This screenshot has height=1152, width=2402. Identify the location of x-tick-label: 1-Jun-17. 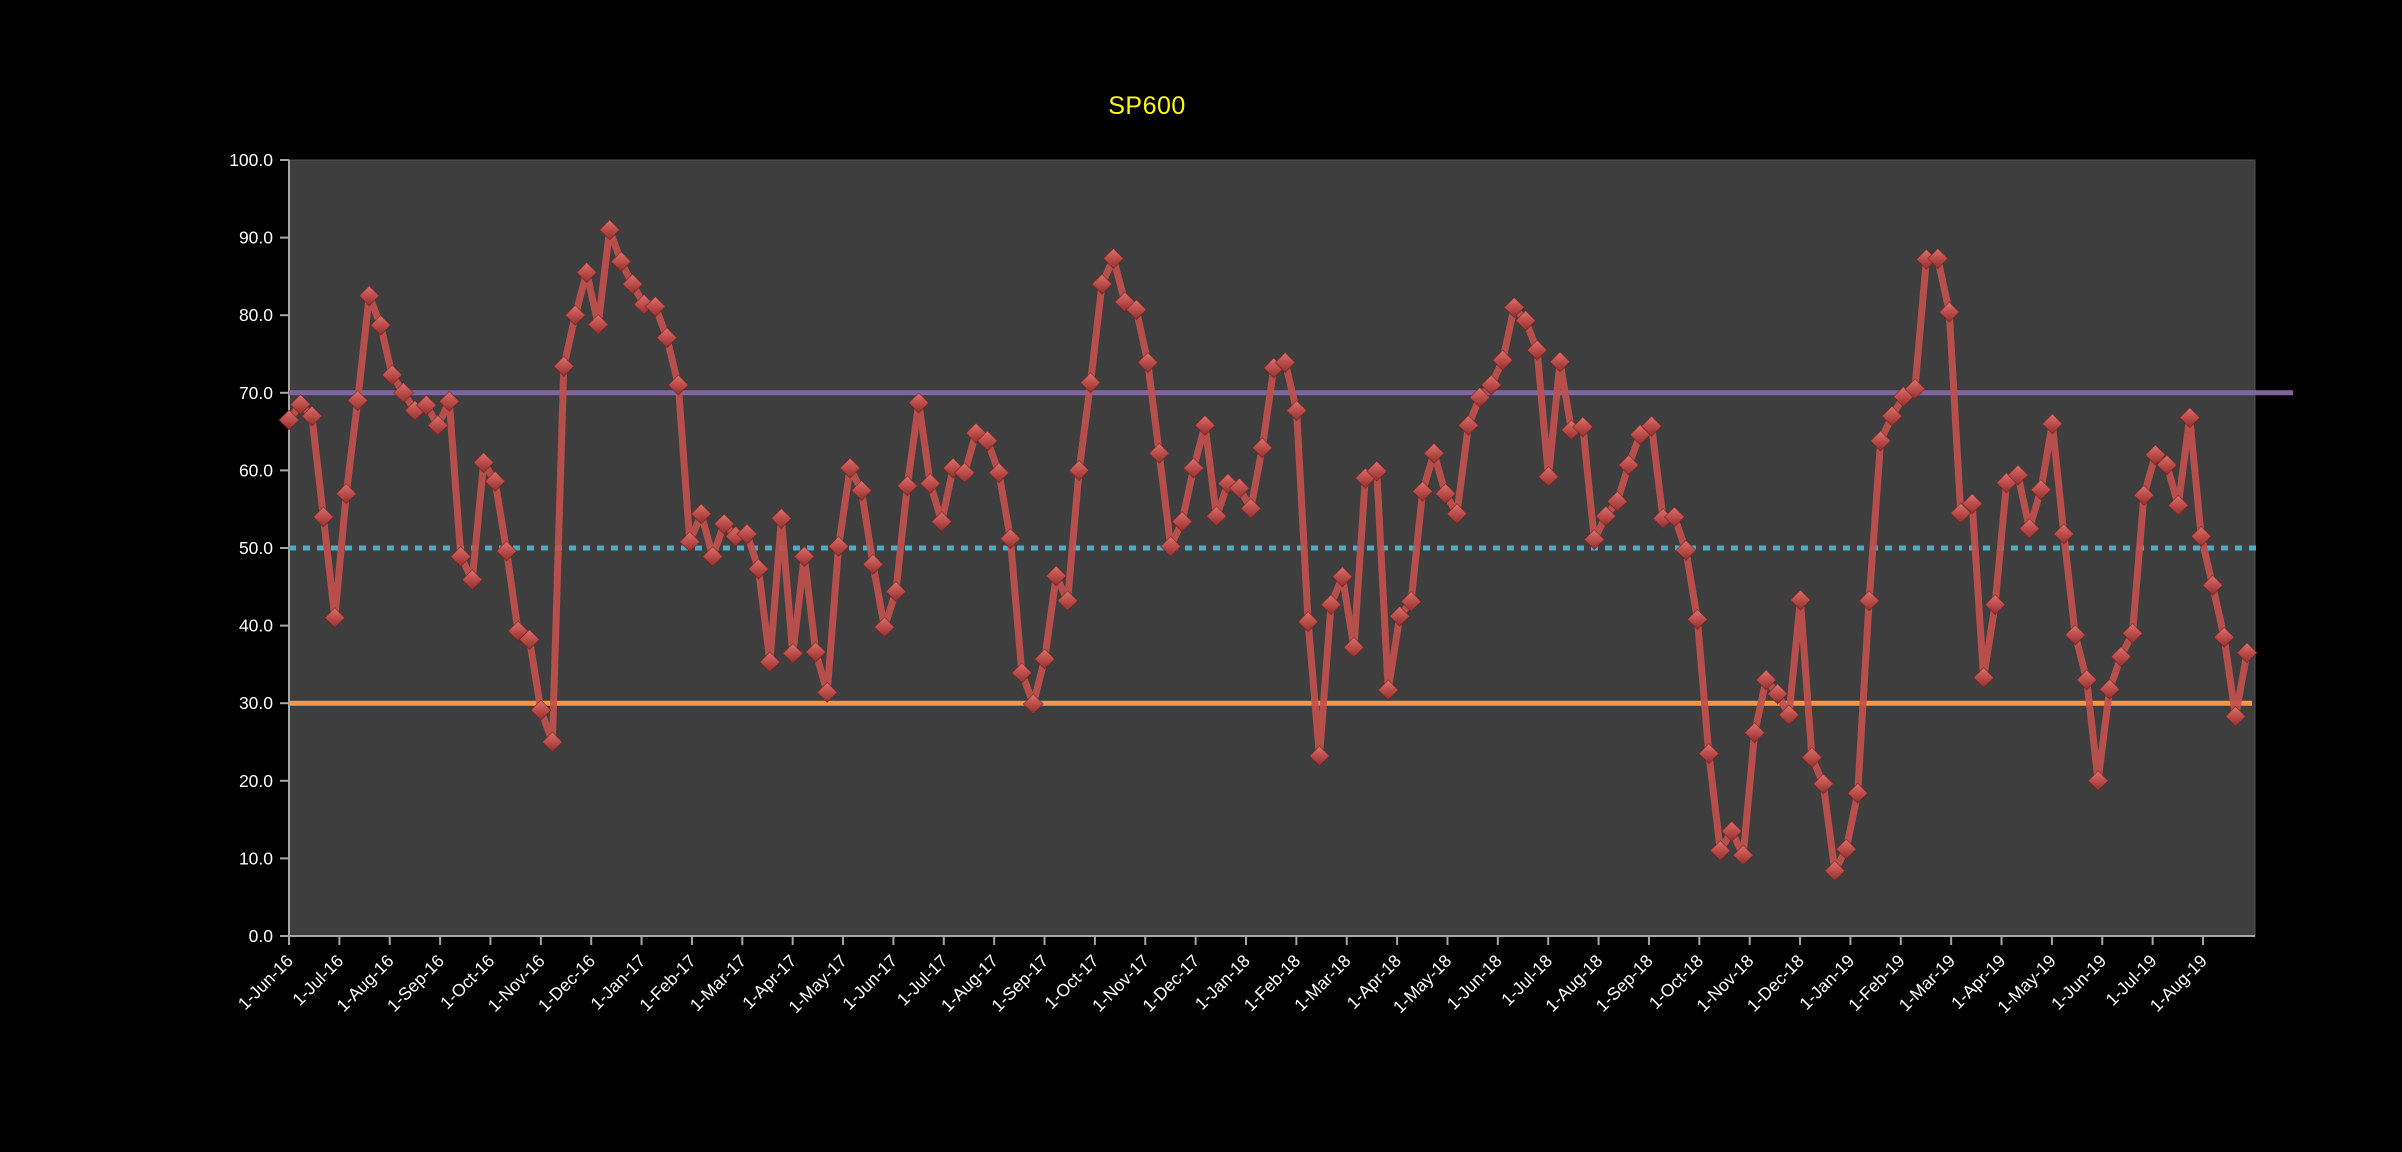
(869, 982).